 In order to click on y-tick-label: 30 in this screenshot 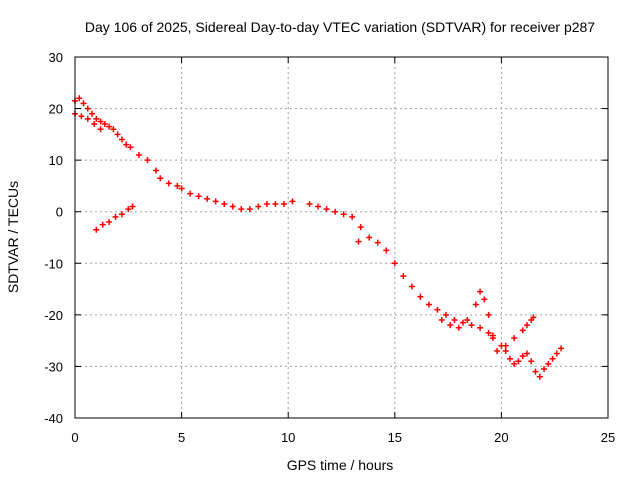, I will do `click(56, 57)`.